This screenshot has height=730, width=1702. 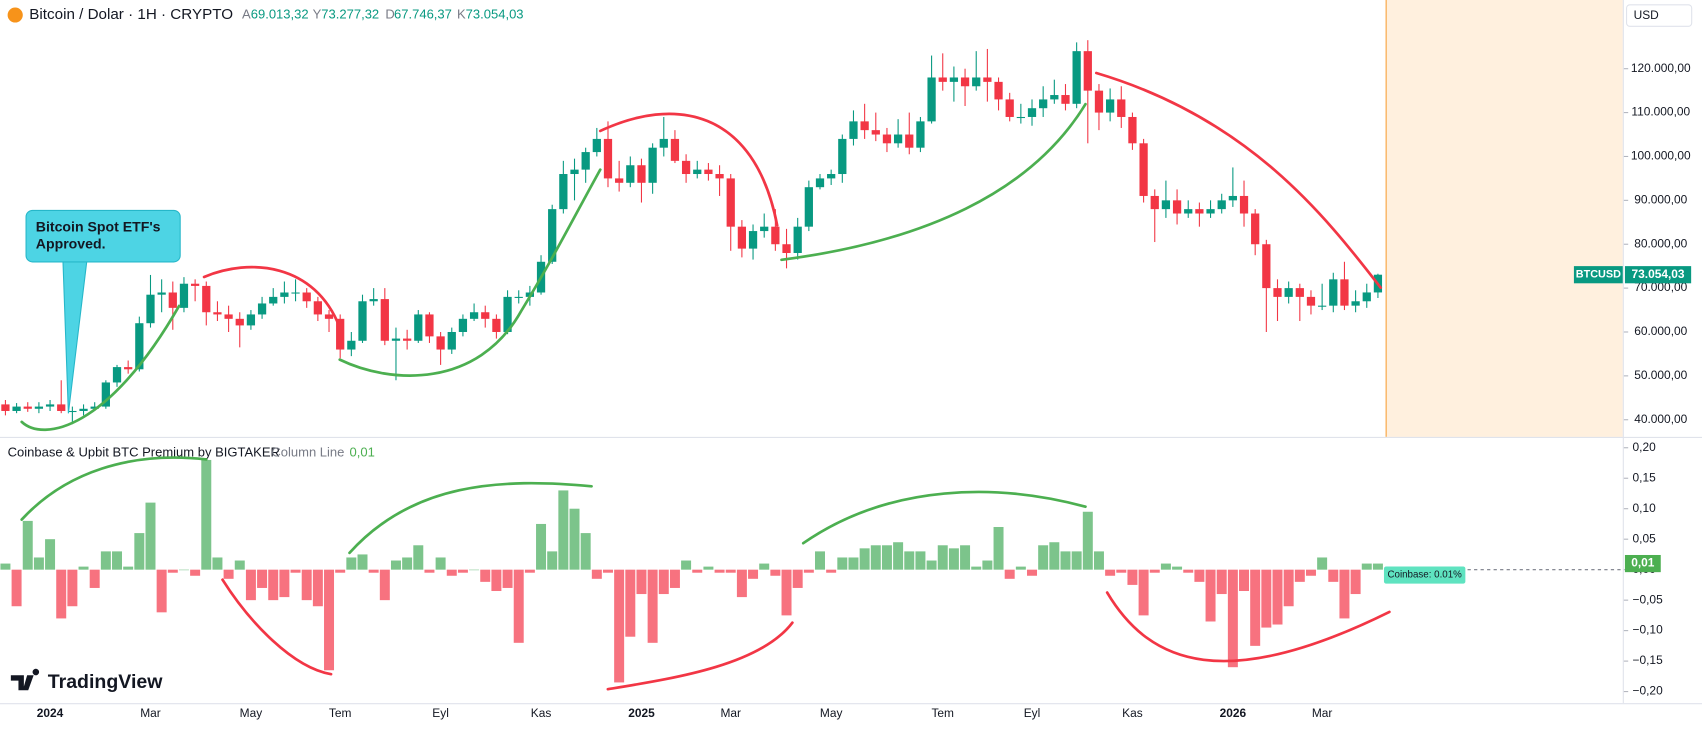 What do you see at coordinates (1661, 68) in the screenshot?
I see `y-tick-label: 120.000,00` at bounding box center [1661, 68].